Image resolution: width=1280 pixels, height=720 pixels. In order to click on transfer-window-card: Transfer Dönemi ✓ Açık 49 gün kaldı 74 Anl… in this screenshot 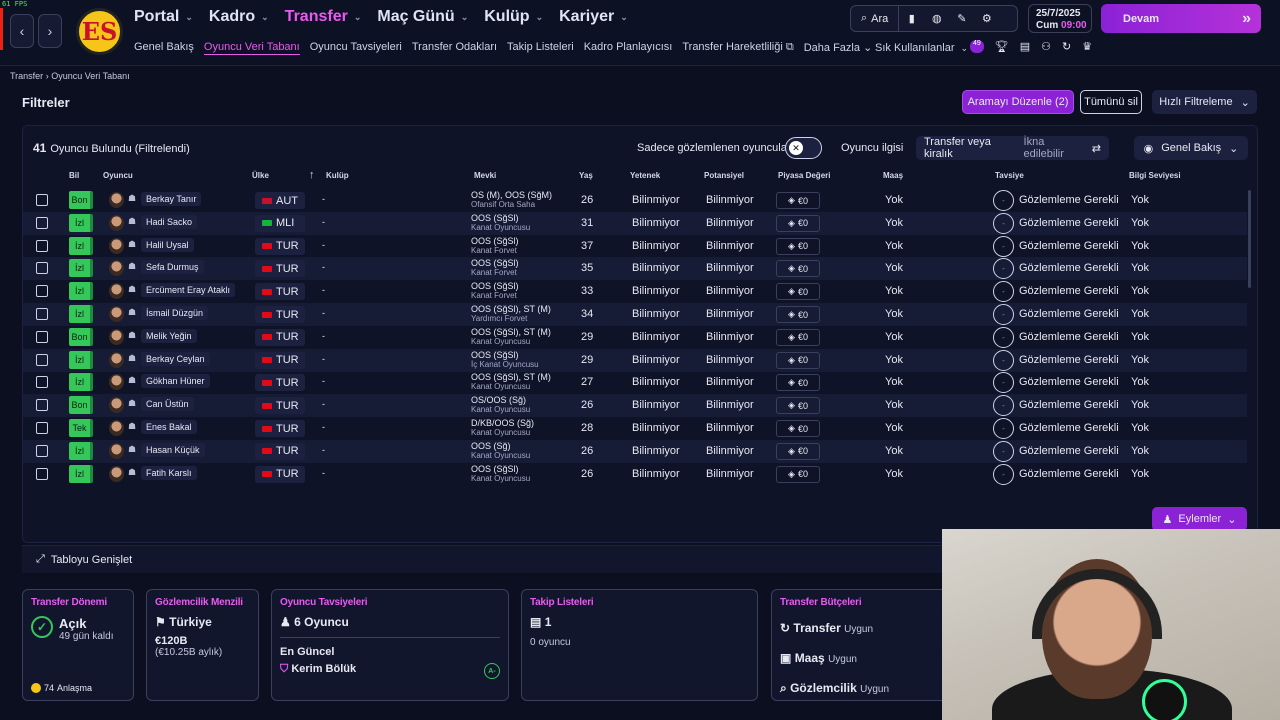, I will do `click(78, 645)`.